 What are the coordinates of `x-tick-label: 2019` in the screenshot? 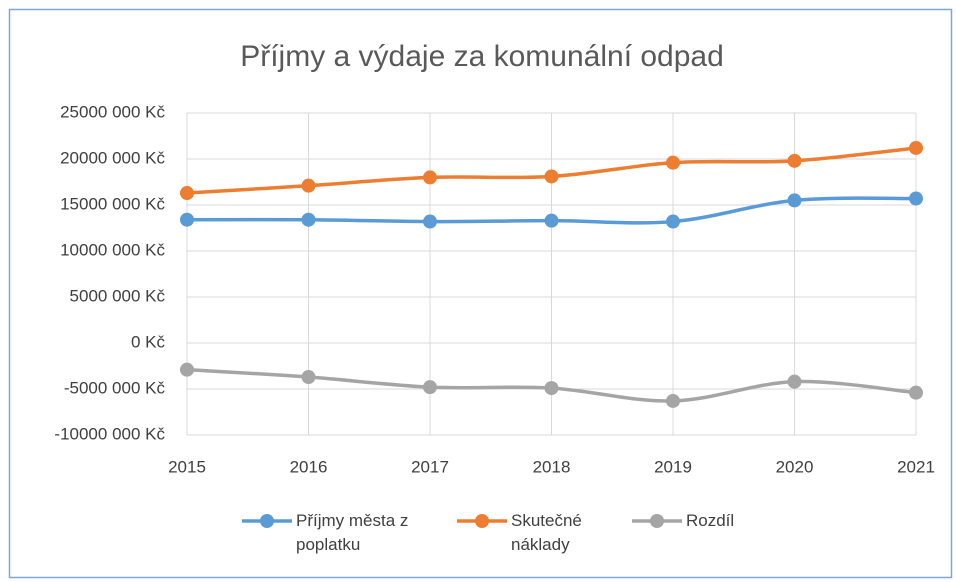 It's located at (673, 466).